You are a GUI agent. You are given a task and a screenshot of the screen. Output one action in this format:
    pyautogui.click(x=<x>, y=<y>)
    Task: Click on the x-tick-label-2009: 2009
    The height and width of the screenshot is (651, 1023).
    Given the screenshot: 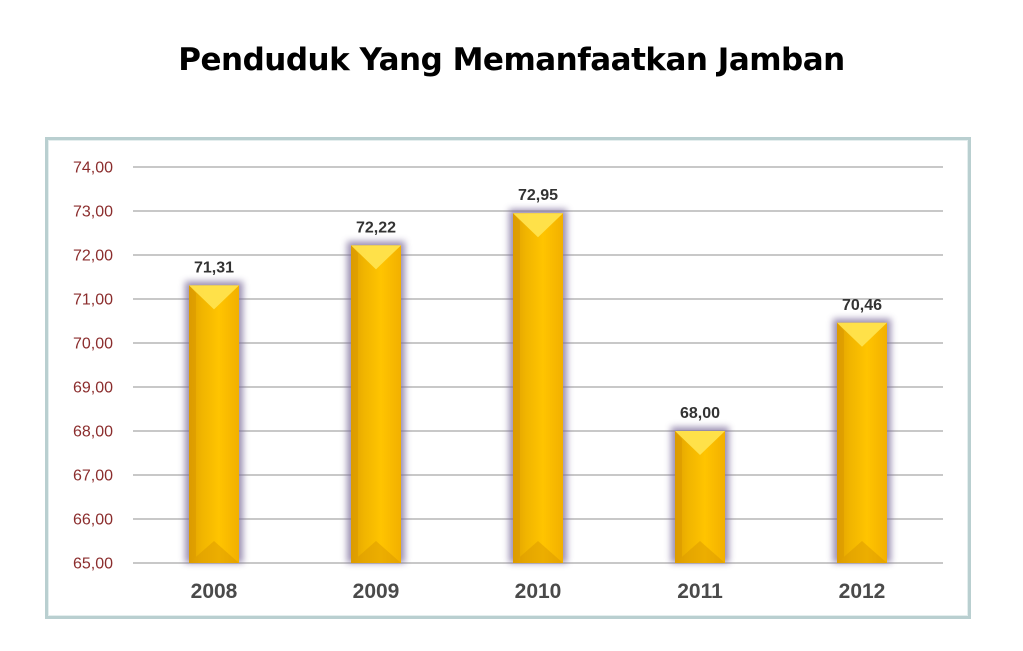 What is the action you would take?
    pyautogui.click(x=376, y=591)
    